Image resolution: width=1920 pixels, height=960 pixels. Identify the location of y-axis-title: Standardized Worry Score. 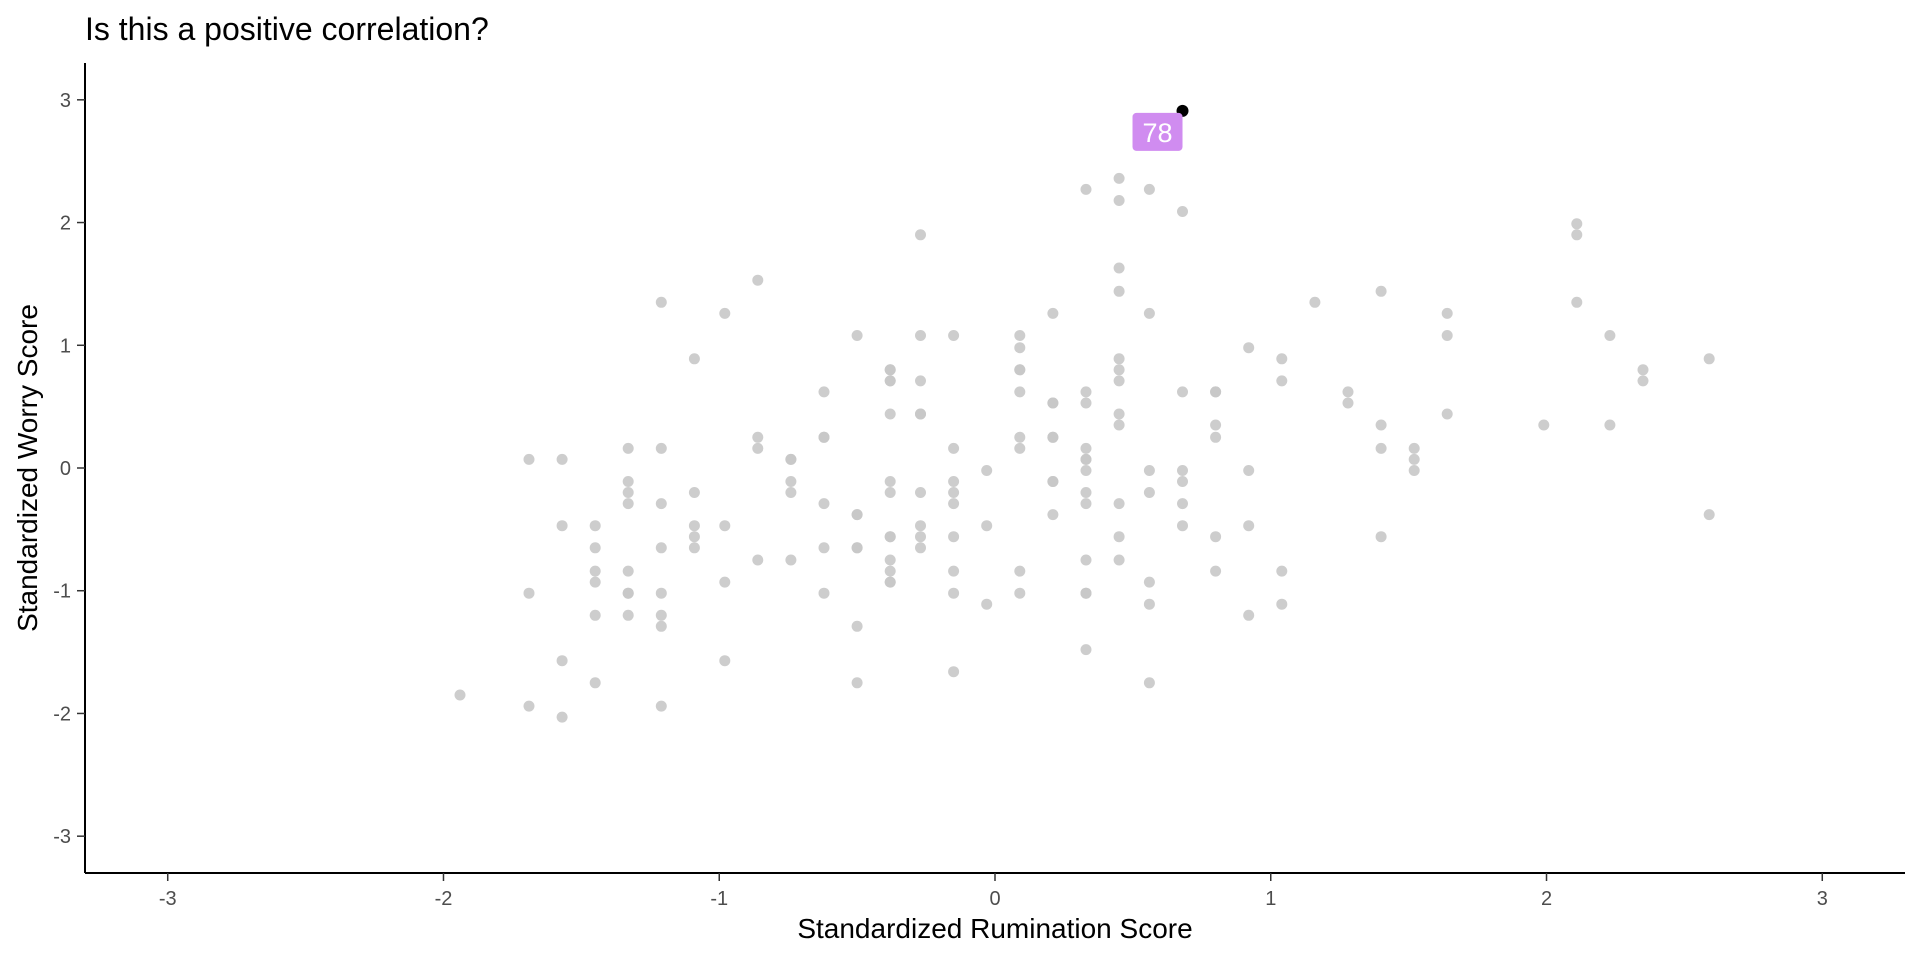
(27, 468).